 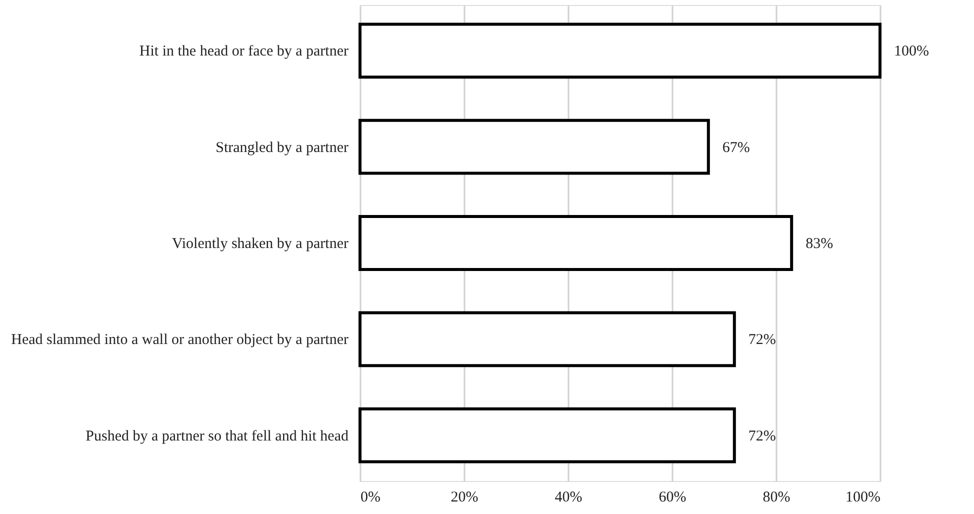 What do you see at coordinates (672, 498) in the screenshot?
I see `x-tick-label: 60%` at bounding box center [672, 498].